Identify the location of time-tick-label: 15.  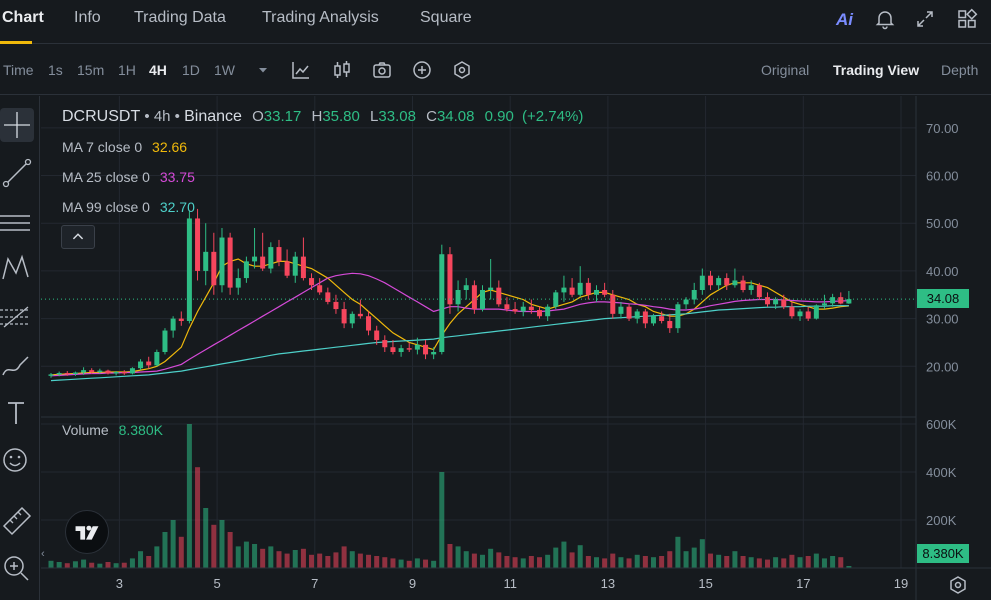
(705, 583).